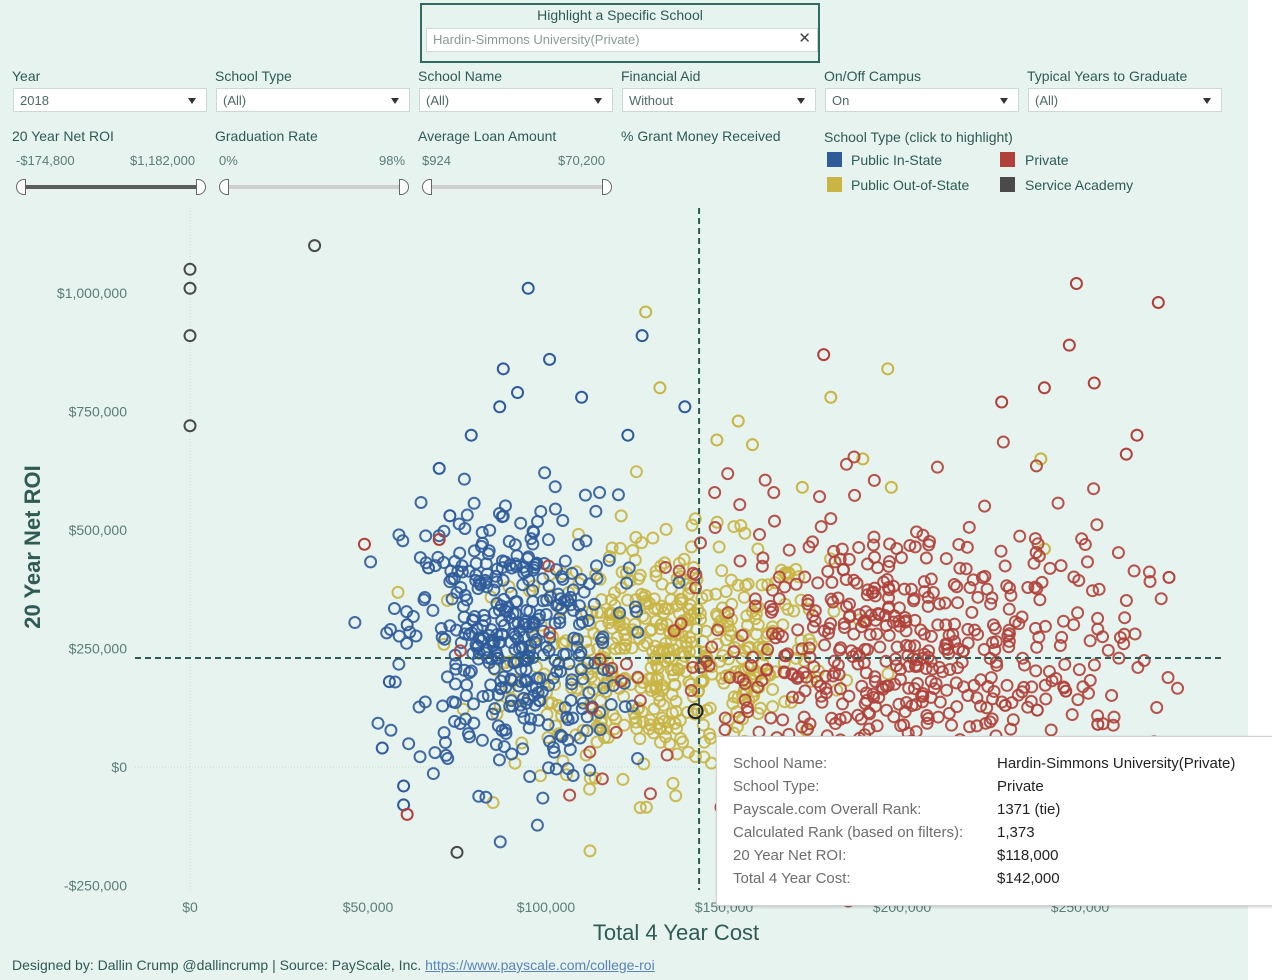 The height and width of the screenshot is (980, 1272). Describe the element at coordinates (1125, 100) in the screenshot. I see `years-to-graduate-dropdown: (All)` at that location.